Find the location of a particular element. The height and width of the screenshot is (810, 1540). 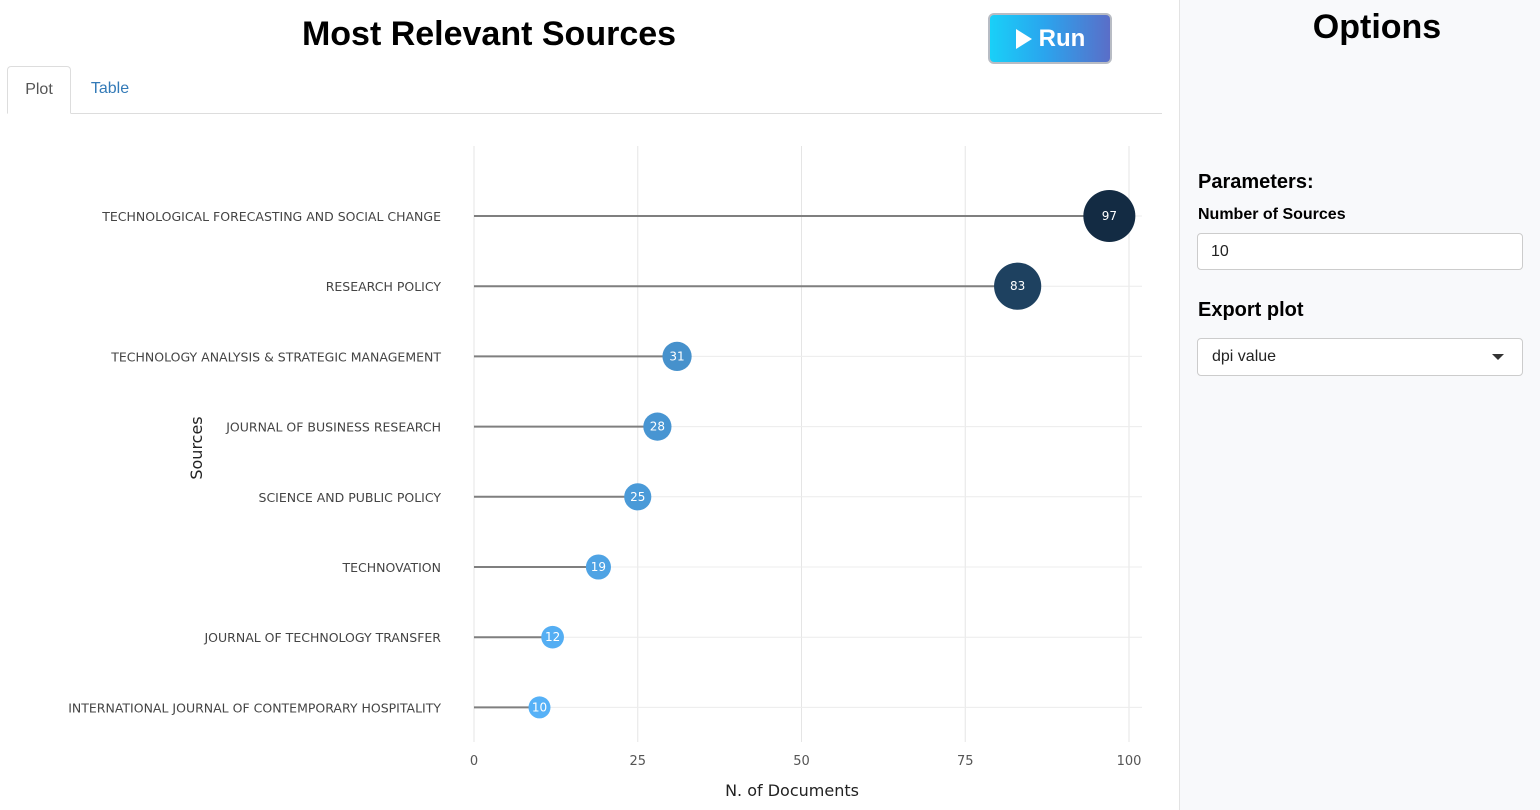

caret-down-icon is located at coordinates (1498, 357).